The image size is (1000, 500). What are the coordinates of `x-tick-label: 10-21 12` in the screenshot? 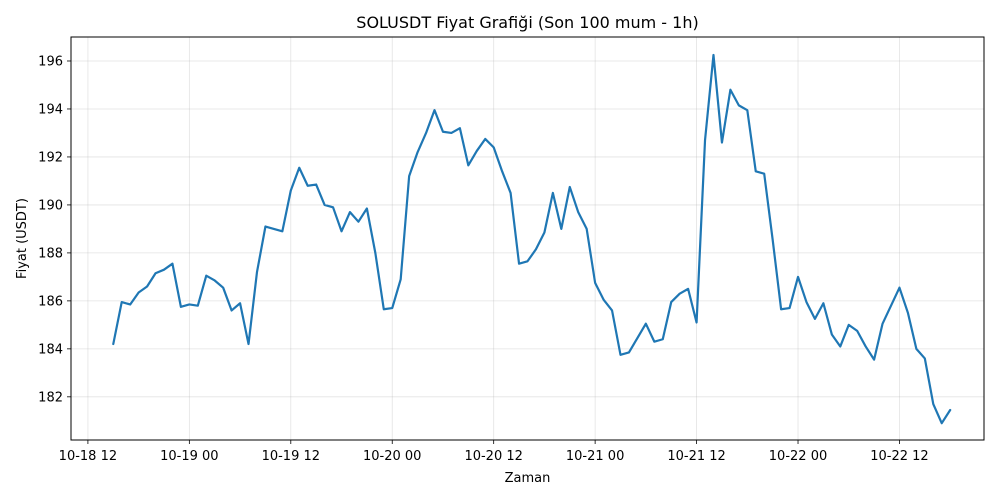 It's located at (696, 456).